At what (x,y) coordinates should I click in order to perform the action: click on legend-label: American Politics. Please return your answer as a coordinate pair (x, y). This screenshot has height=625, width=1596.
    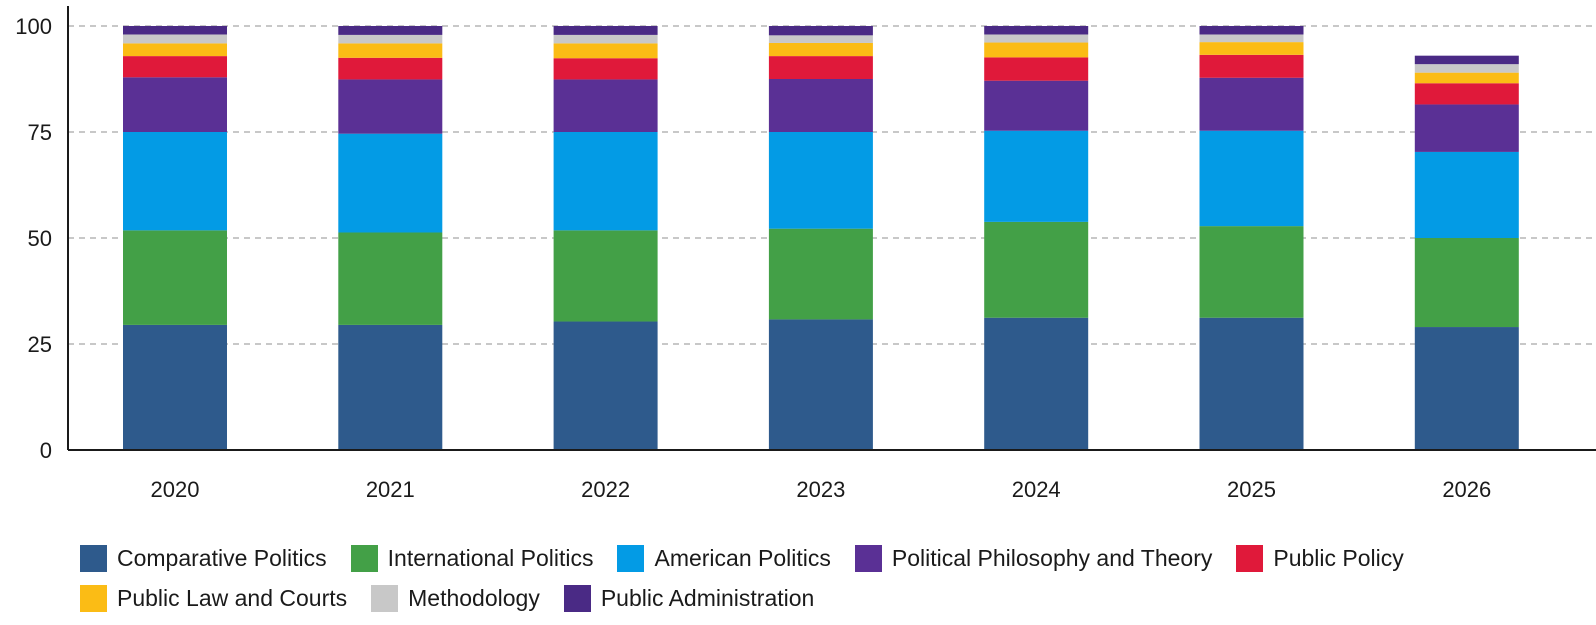
    Looking at the image, I should click on (742, 557).